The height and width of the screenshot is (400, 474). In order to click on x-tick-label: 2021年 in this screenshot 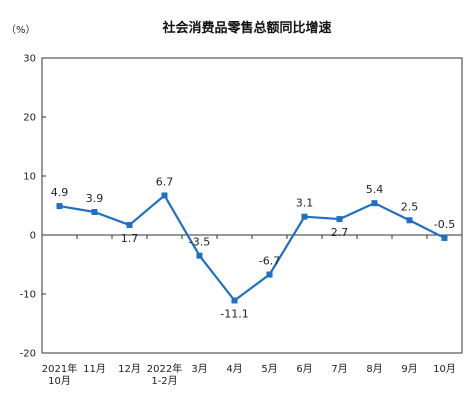, I will do `click(59, 368)`.